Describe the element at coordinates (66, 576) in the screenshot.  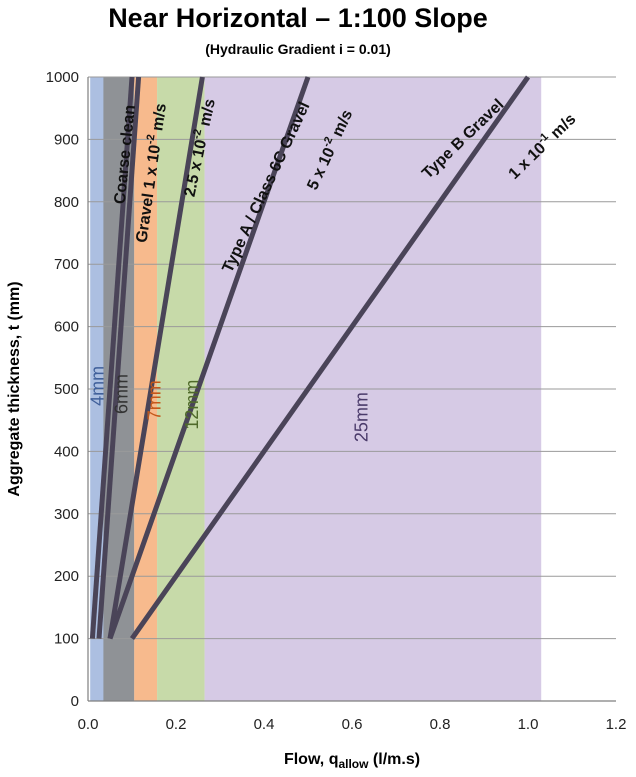
I see `y-tick-label-200: 200` at that location.